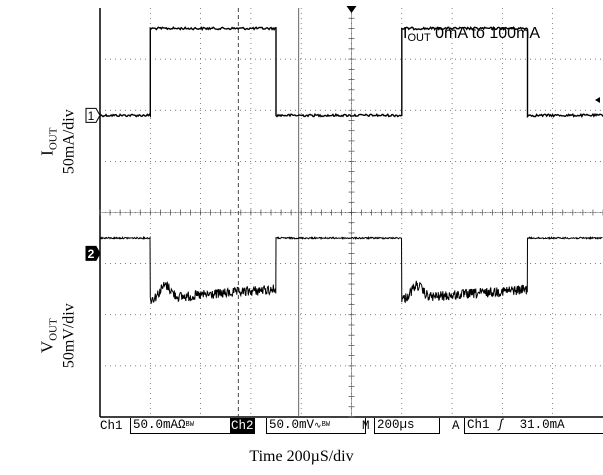 The height and width of the screenshot is (475, 603). What do you see at coordinates (69, 142) in the screenshot?
I see `y-axis-label-iout-scale: 50mA/div` at bounding box center [69, 142].